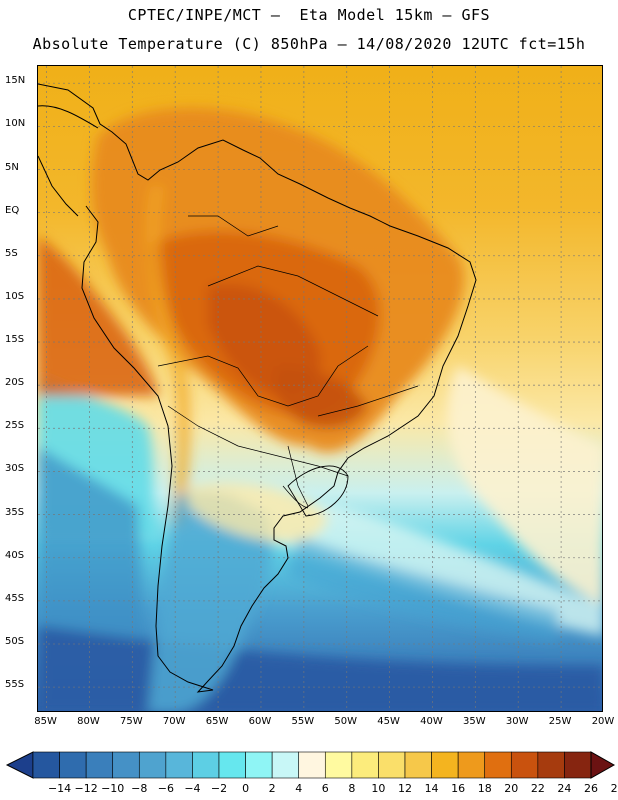 The image size is (618, 800). What do you see at coordinates (113, 788) in the screenshot?
I see `colorbar-tick-label: −10` at bounding box center [113, 788].